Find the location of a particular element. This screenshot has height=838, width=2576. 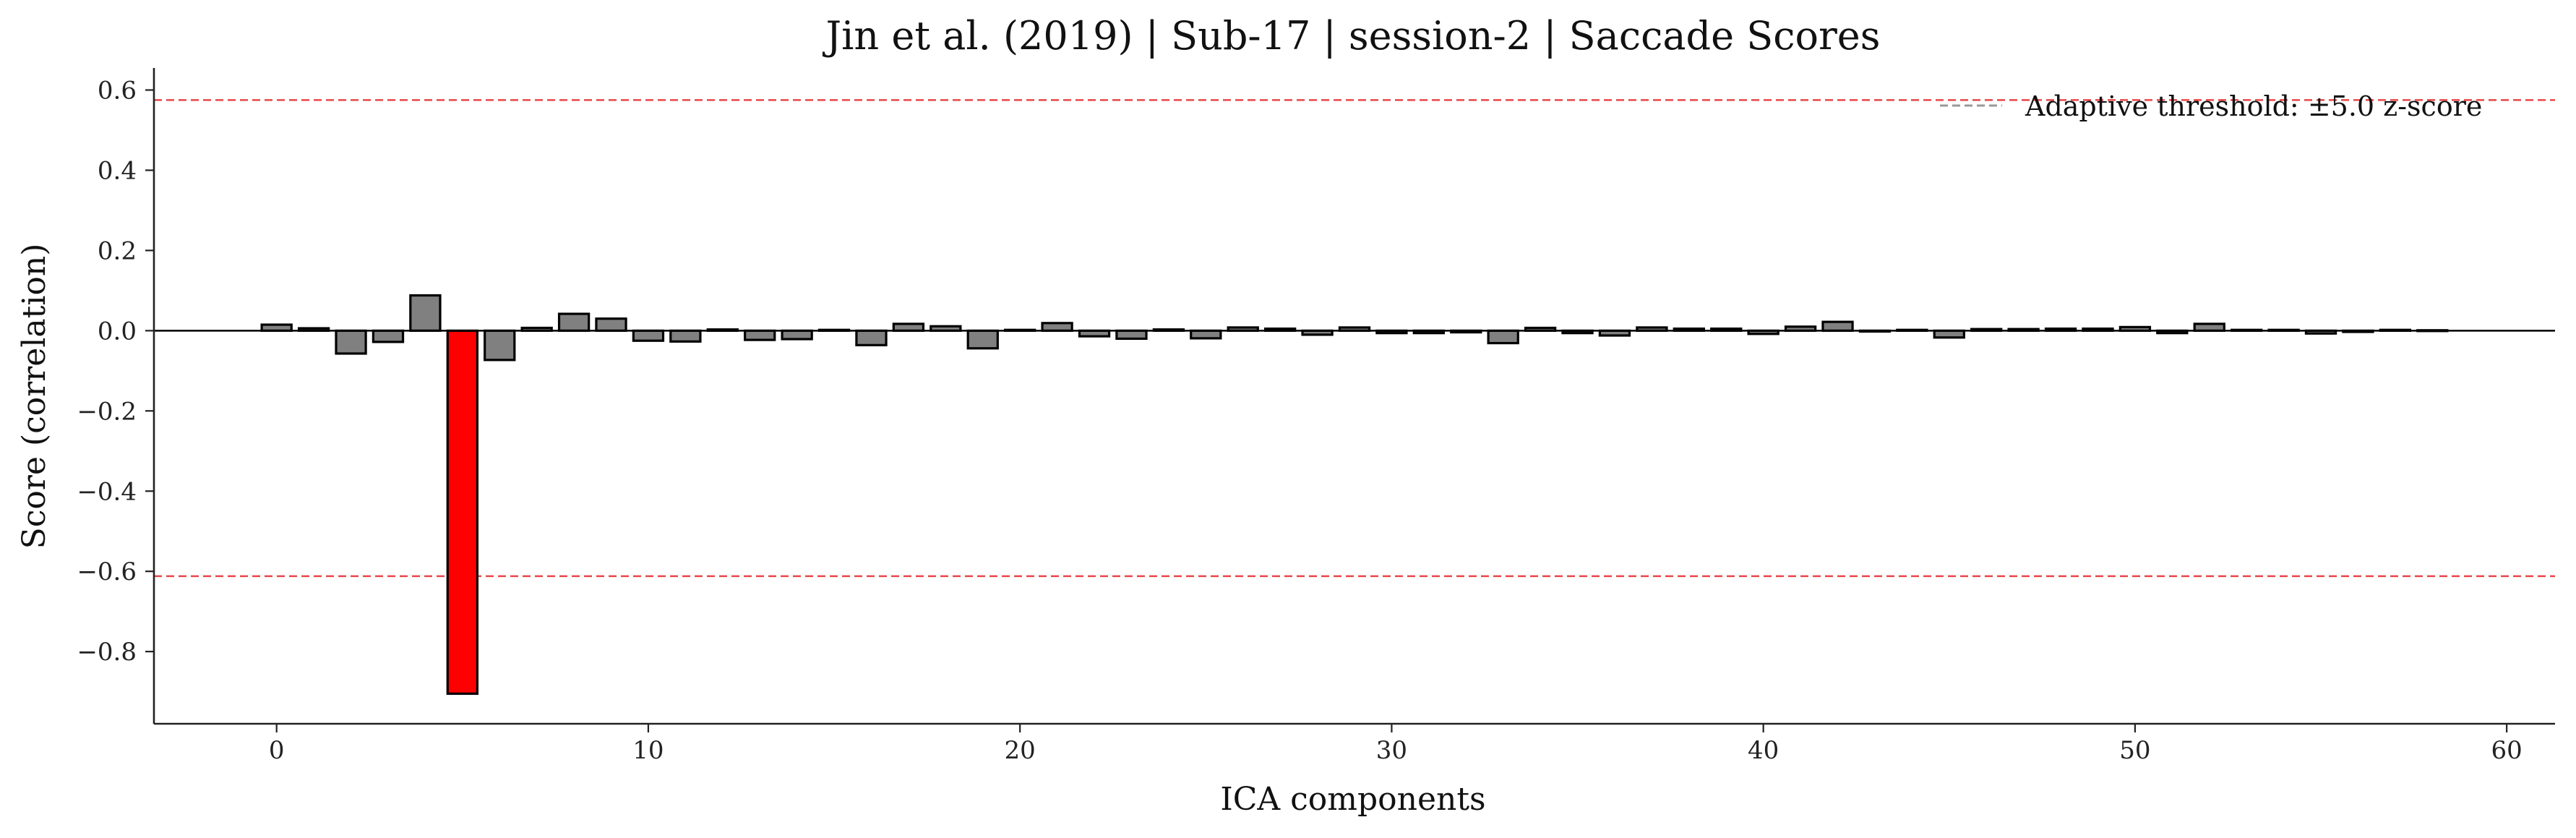

y-tick-label: 0.0 is located at coordinates (118, 331).